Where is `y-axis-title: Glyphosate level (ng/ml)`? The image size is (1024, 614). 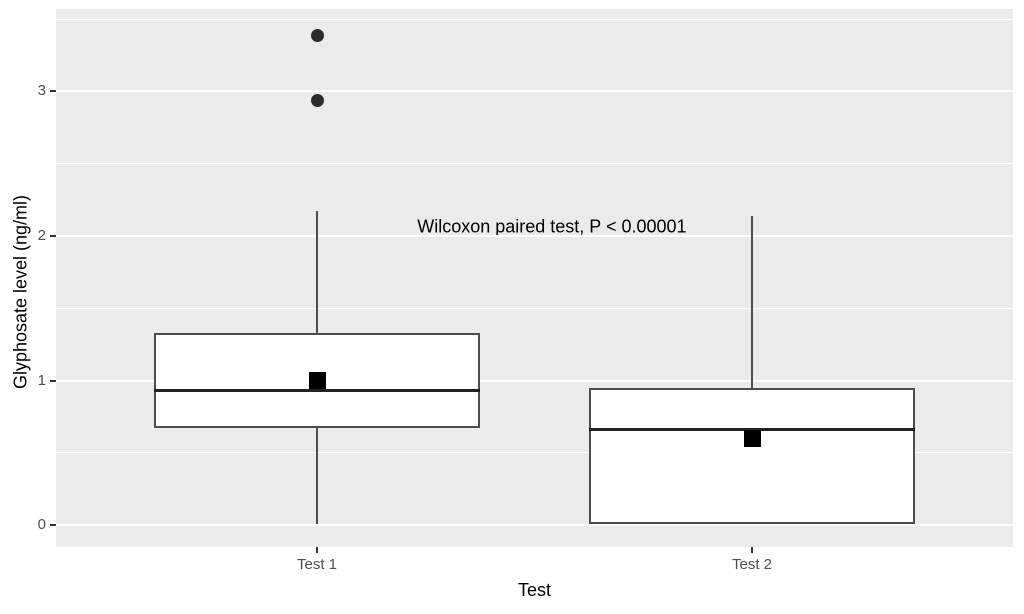
y-axis-title: Glyphosate level (ng/ml) is located at coordinates (20, 292).